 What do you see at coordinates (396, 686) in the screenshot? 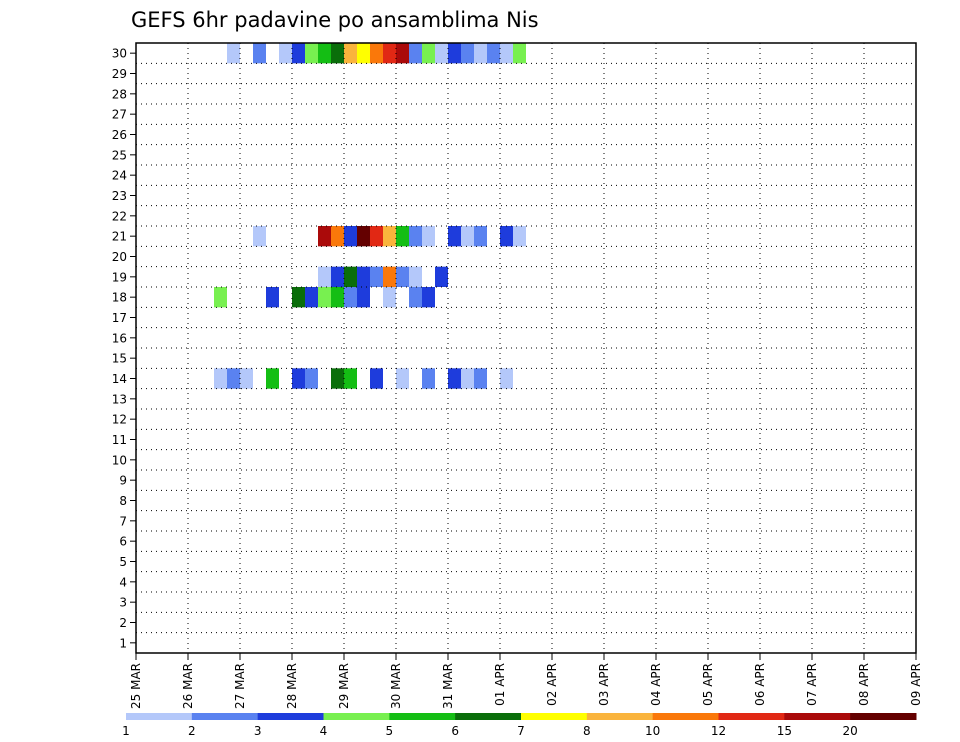
I see `x-tick-label: 30 MAR` at bounding box center [396, 686].